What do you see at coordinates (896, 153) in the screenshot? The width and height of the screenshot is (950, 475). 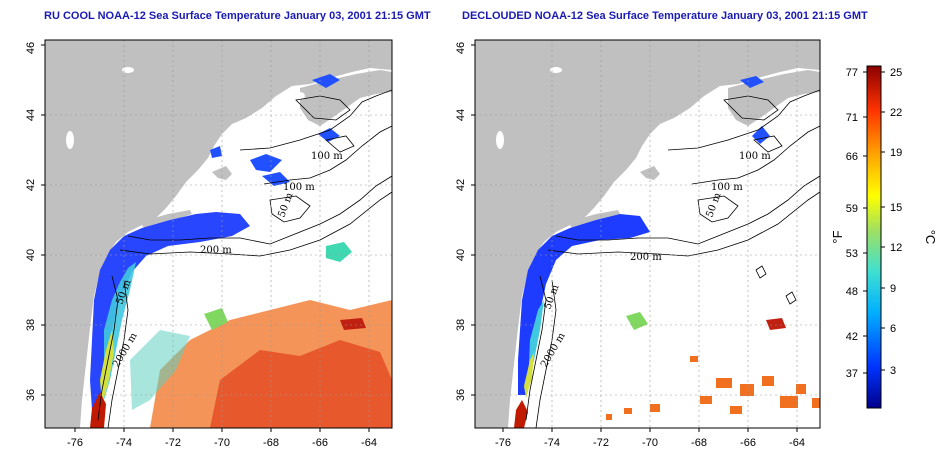 I see `celsius-tick-label: 19` at bounding box center [896, 153].